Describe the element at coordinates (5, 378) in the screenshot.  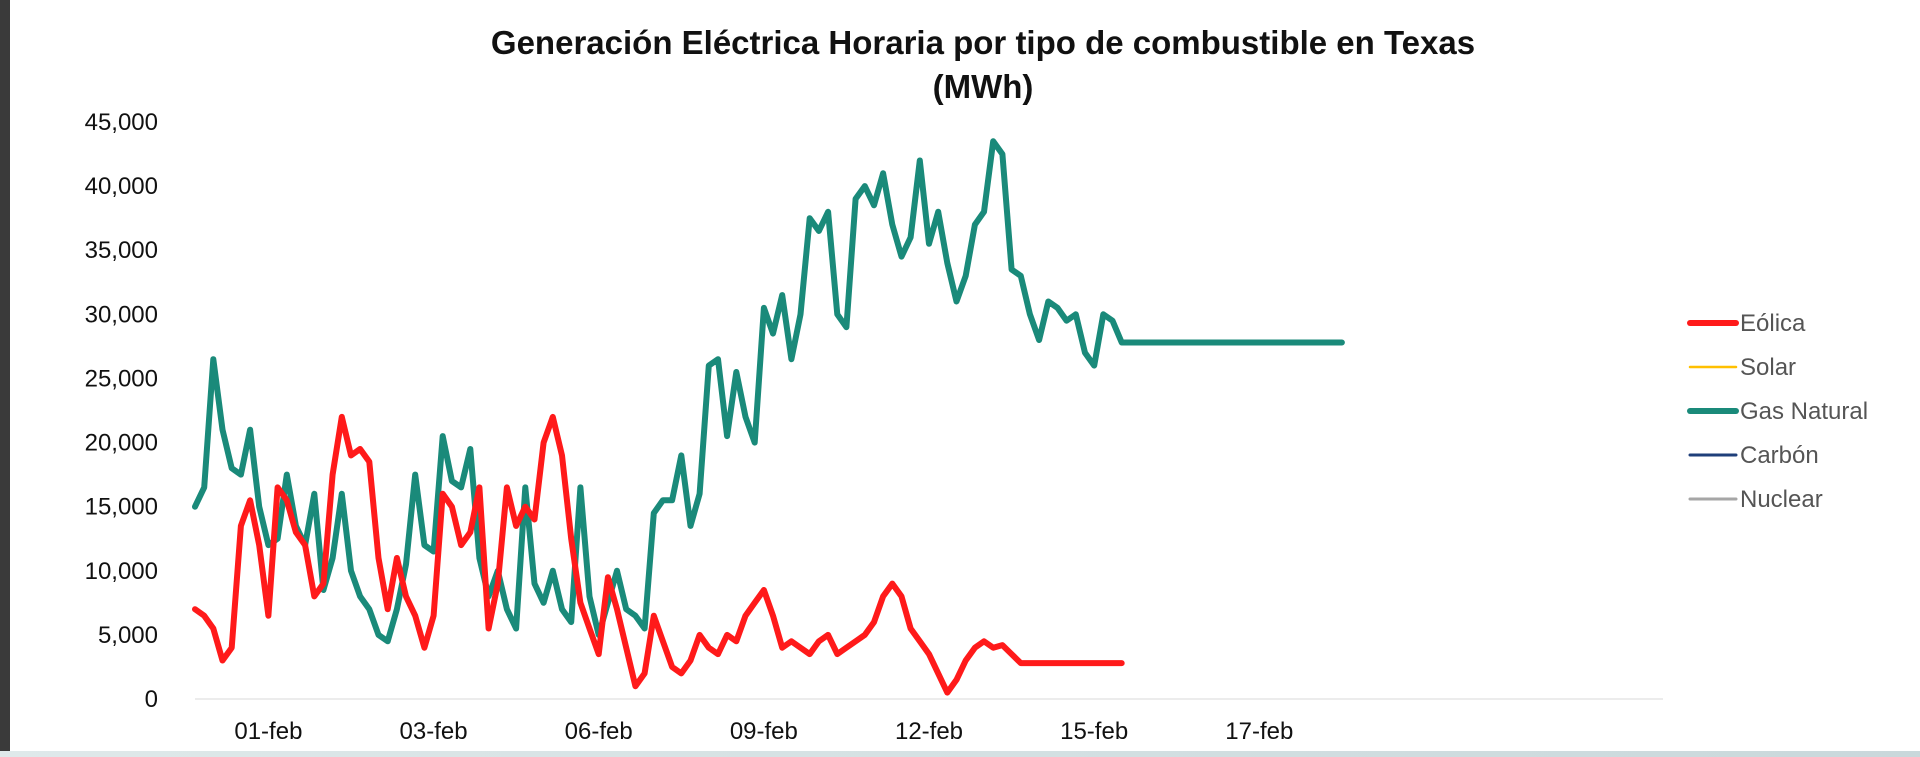
I see `window-frame-left` at that location.